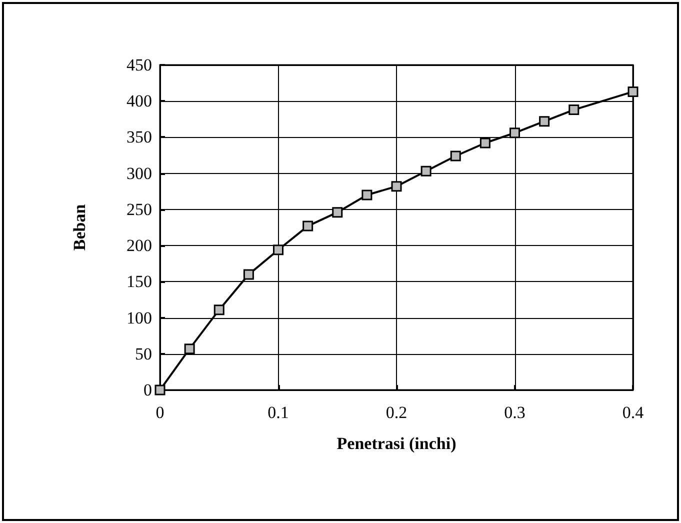 This screenshot has width=681, height=523. I want to click on y-tick-label: 250, so click(139, 209).